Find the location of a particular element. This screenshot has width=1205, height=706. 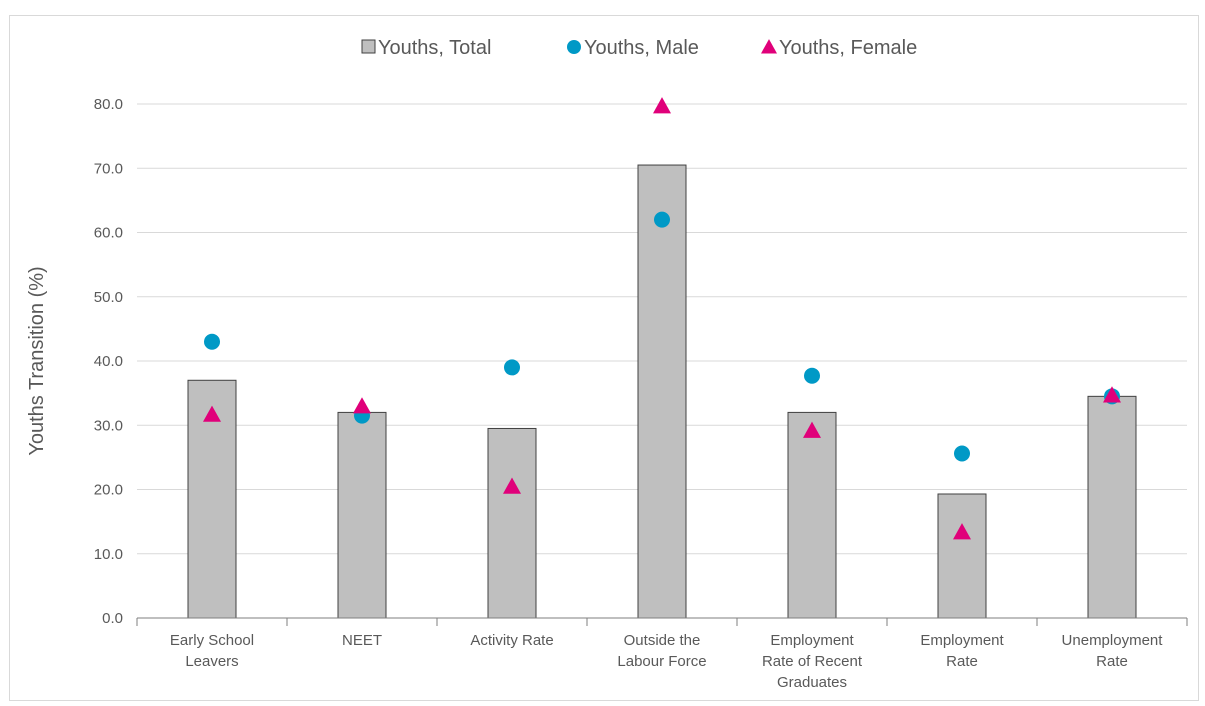

legend-label-total: Youths, Total is located at coordinates (434, 48).